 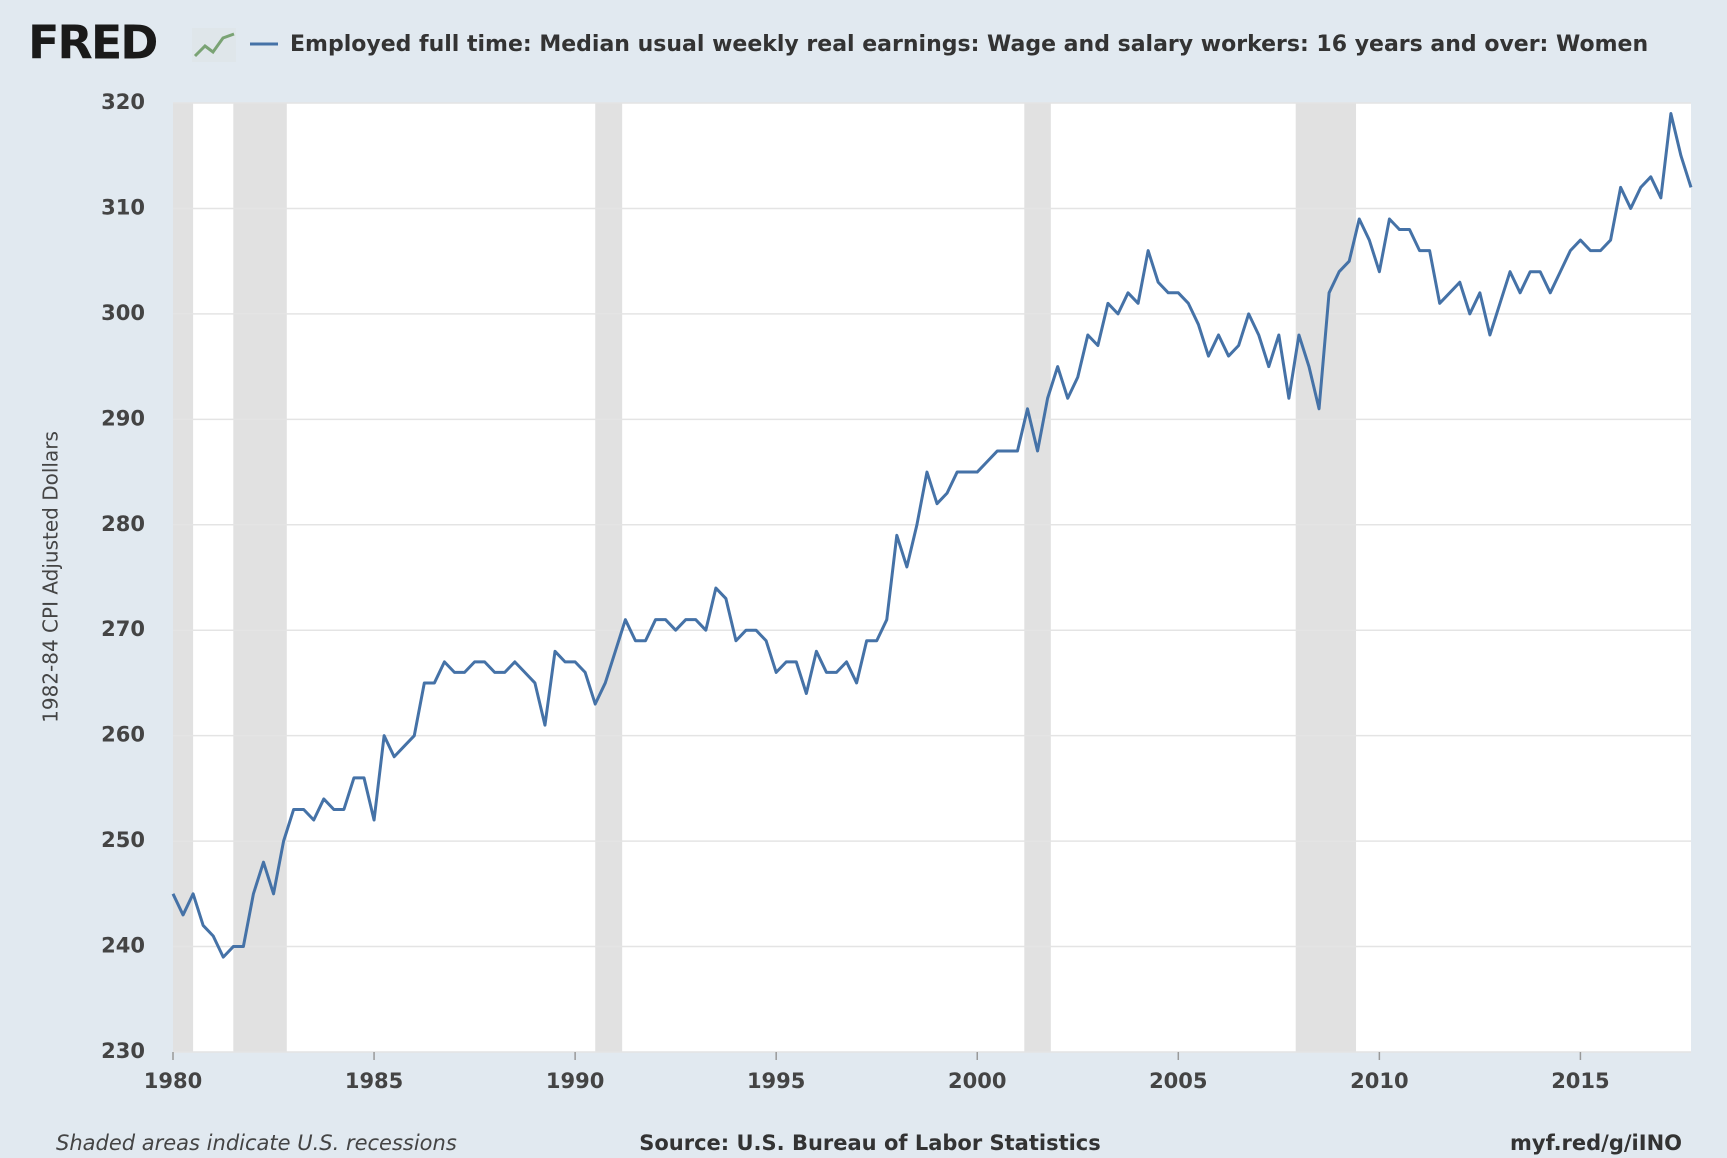 What do you see at coordinates (123, 946) in the screenshot?
I see `y-tick-label: 240` at bounding box center [123, 946].